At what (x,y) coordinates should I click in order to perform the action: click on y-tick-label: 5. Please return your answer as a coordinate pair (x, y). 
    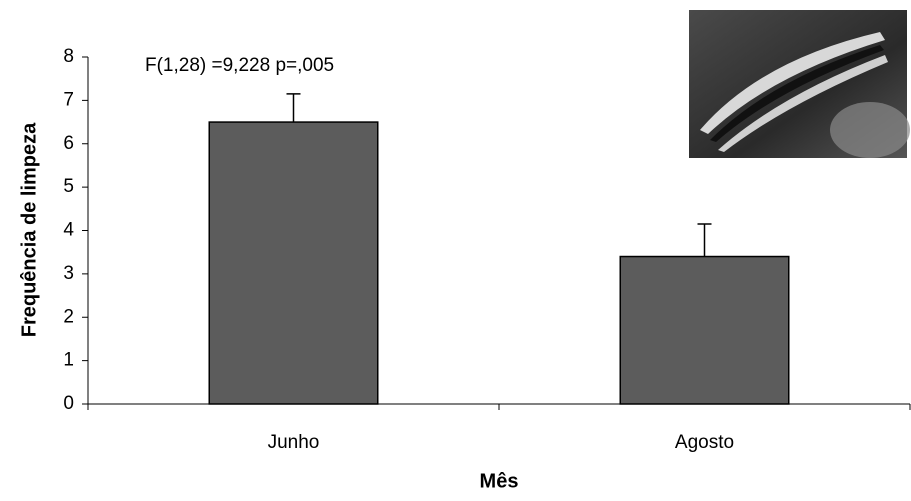
    Looking at the image, I should click on (68, 186).